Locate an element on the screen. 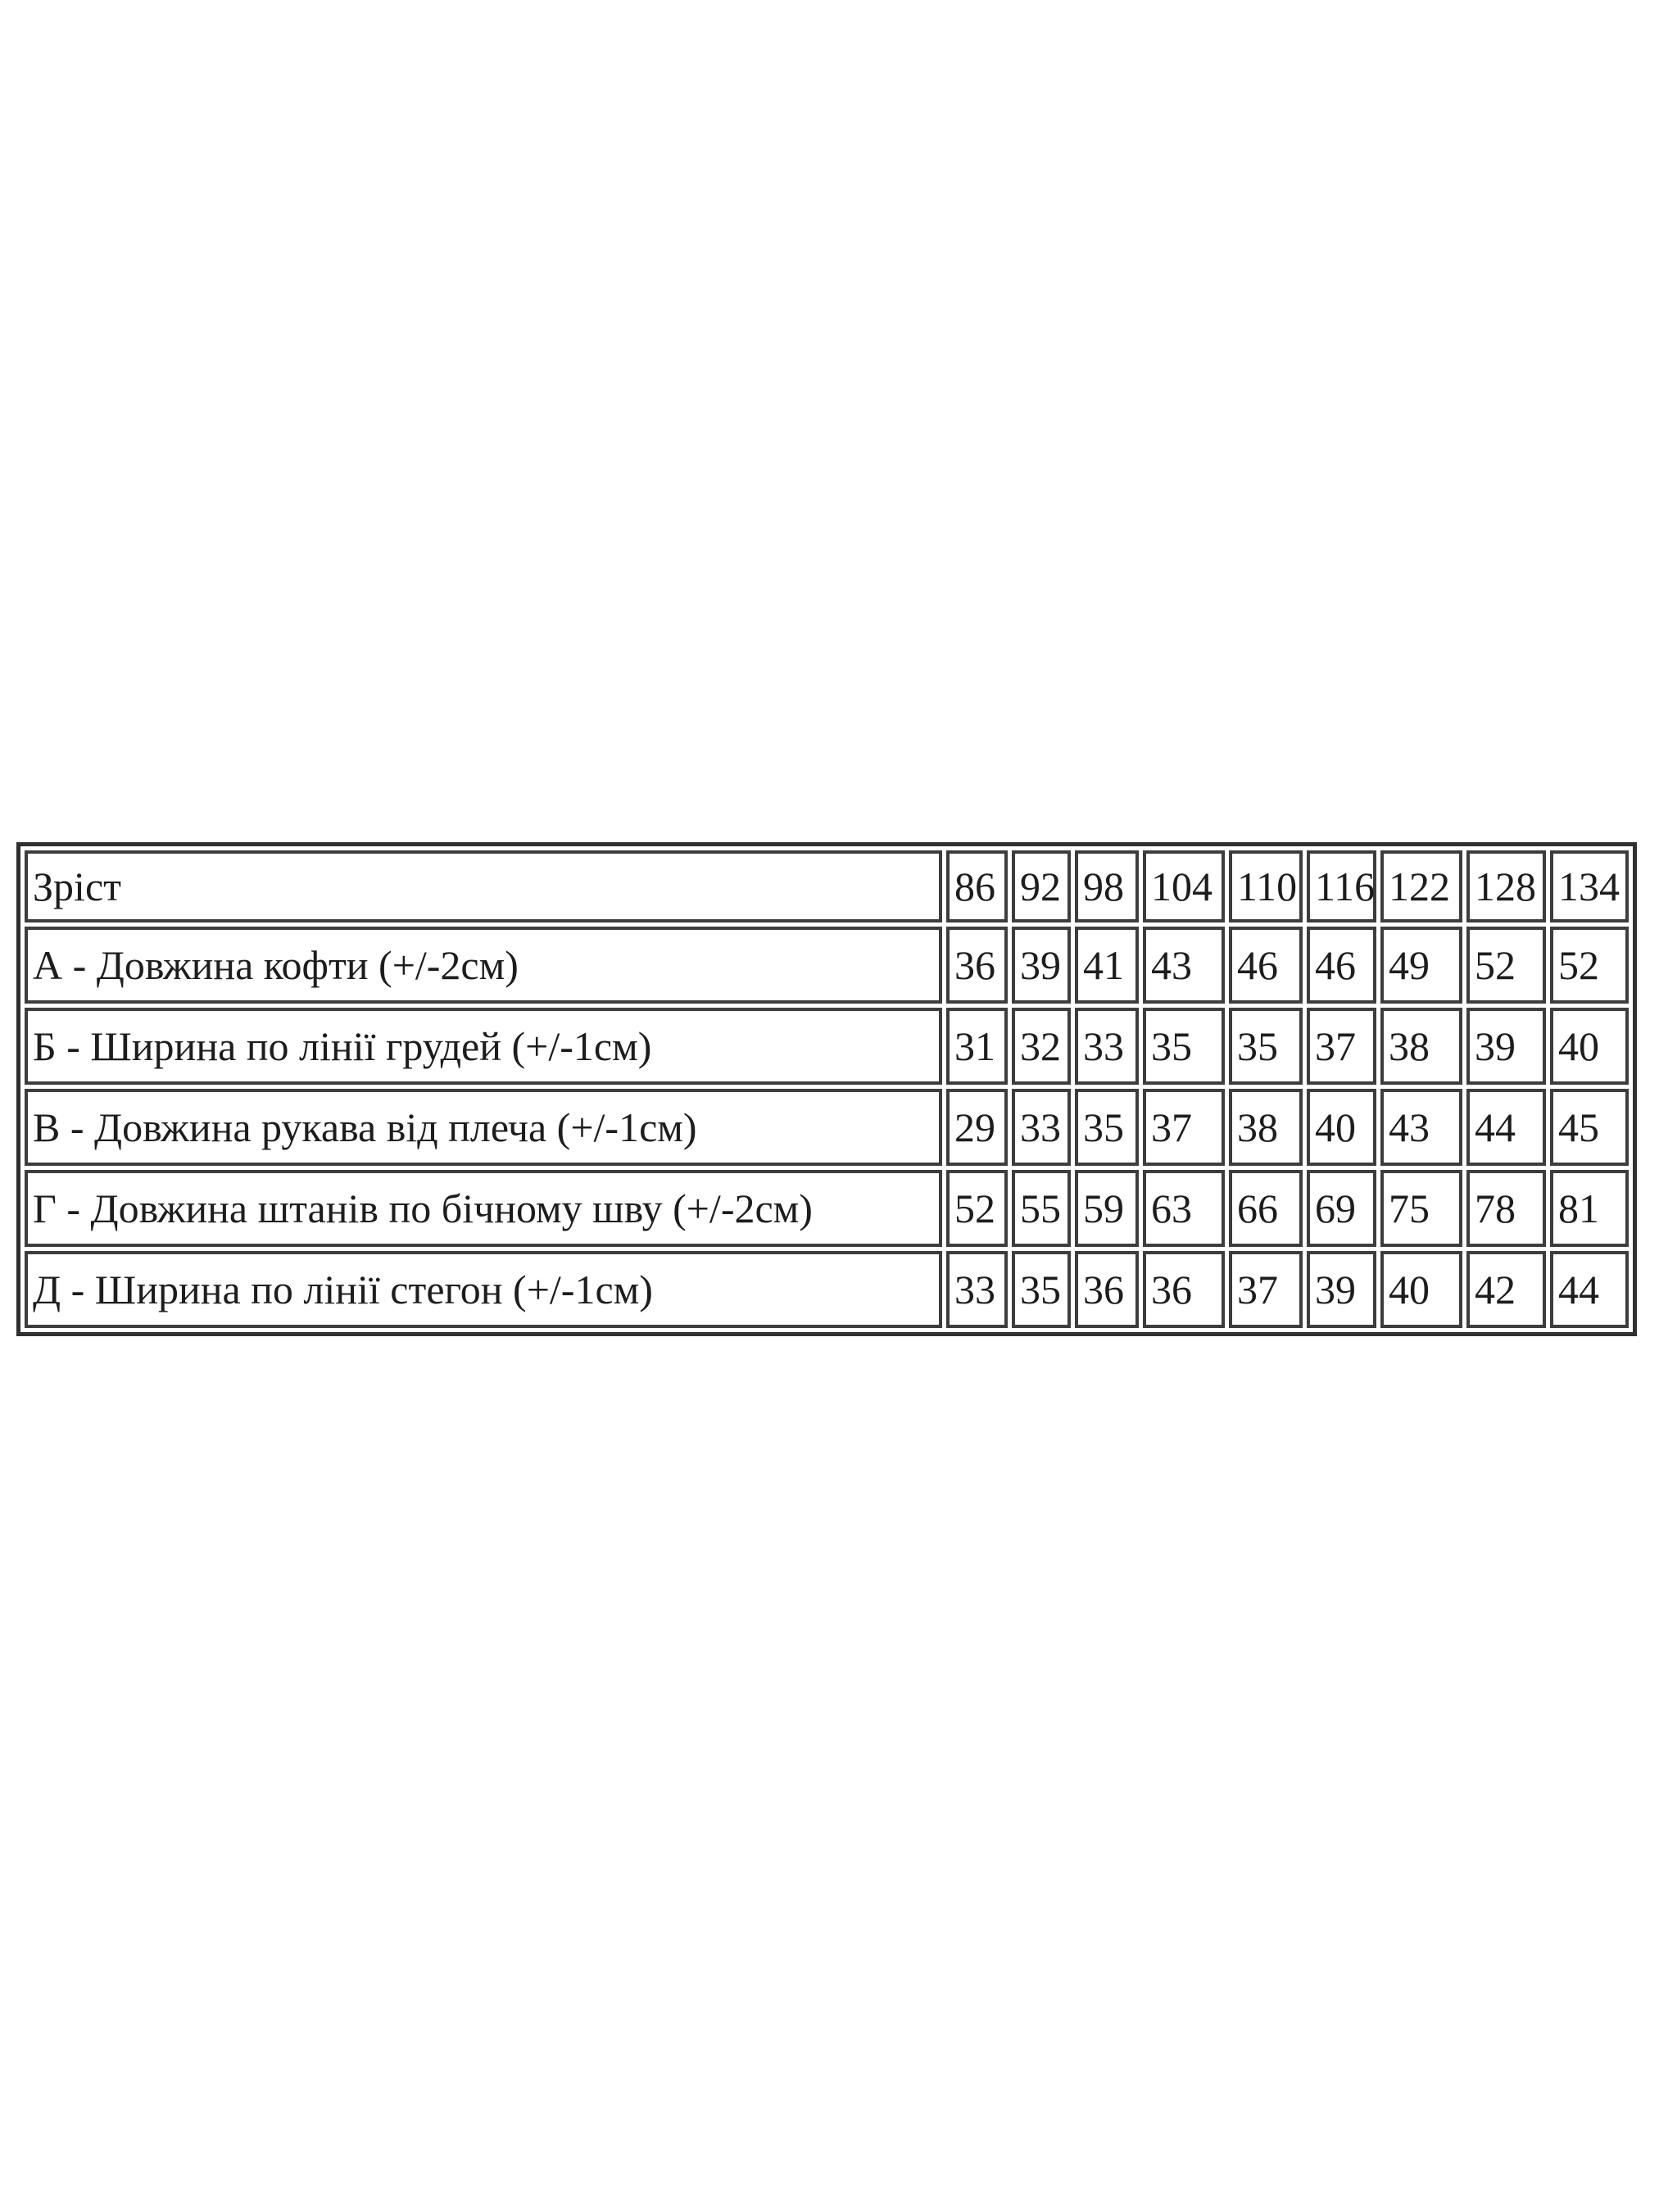 The image size is (1659, 2212). measurement-value: 78 is located at coordinates (1506, 1208).